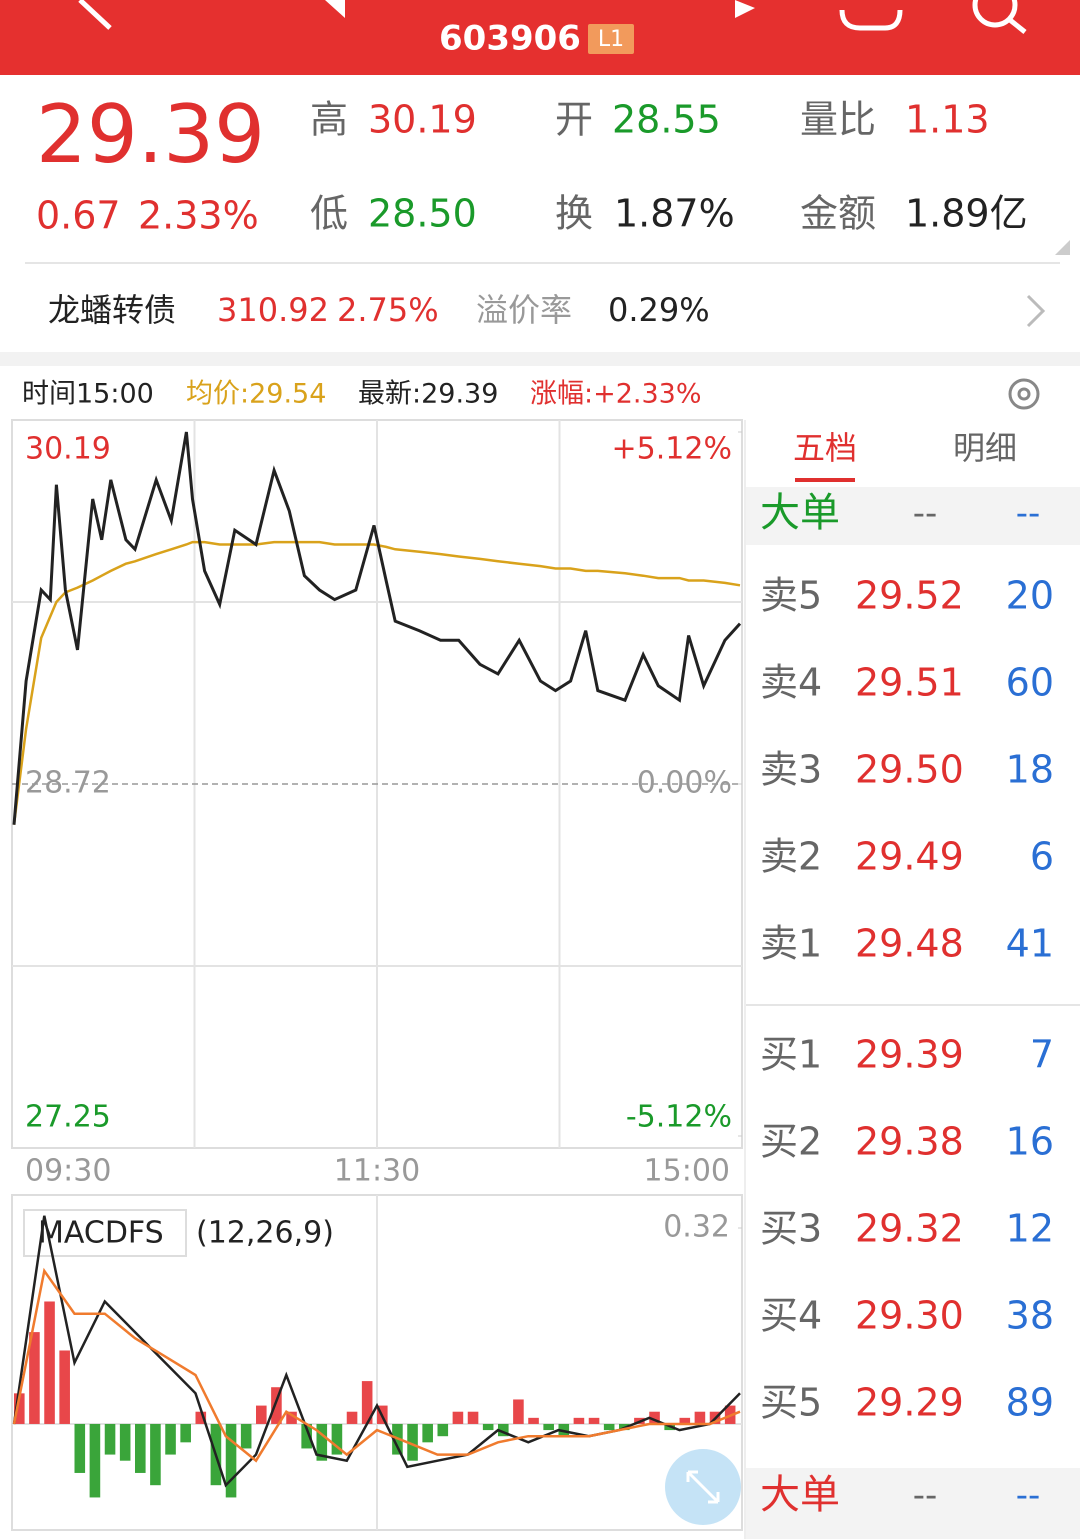  I want to click on back-button, so click(95, 15).